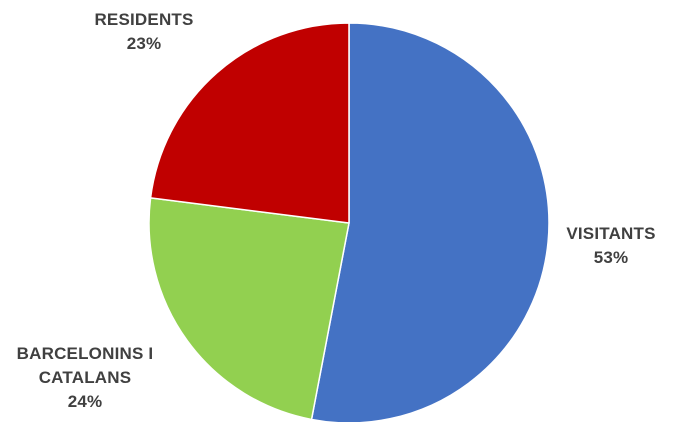 The image size is (675, 422). I want to click on pie-slice-residents, so click(249, 123).